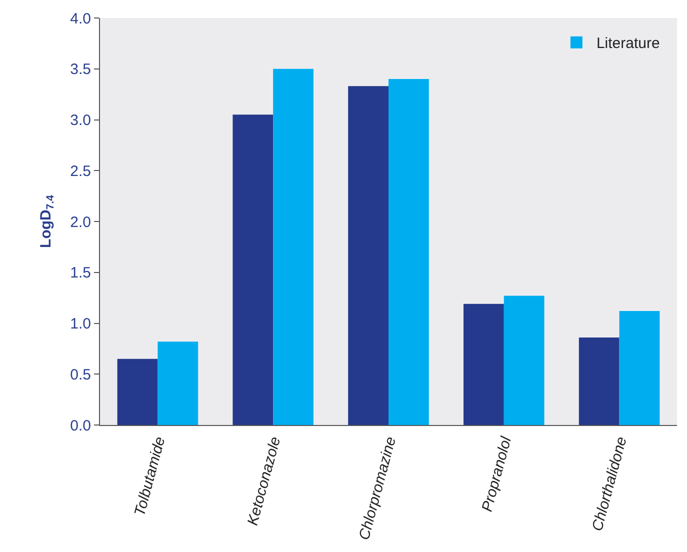 Image resolution: width=687 pixels, height=552 pixels. I want to click on y-tick-label: 3.0, so click(80, 120).